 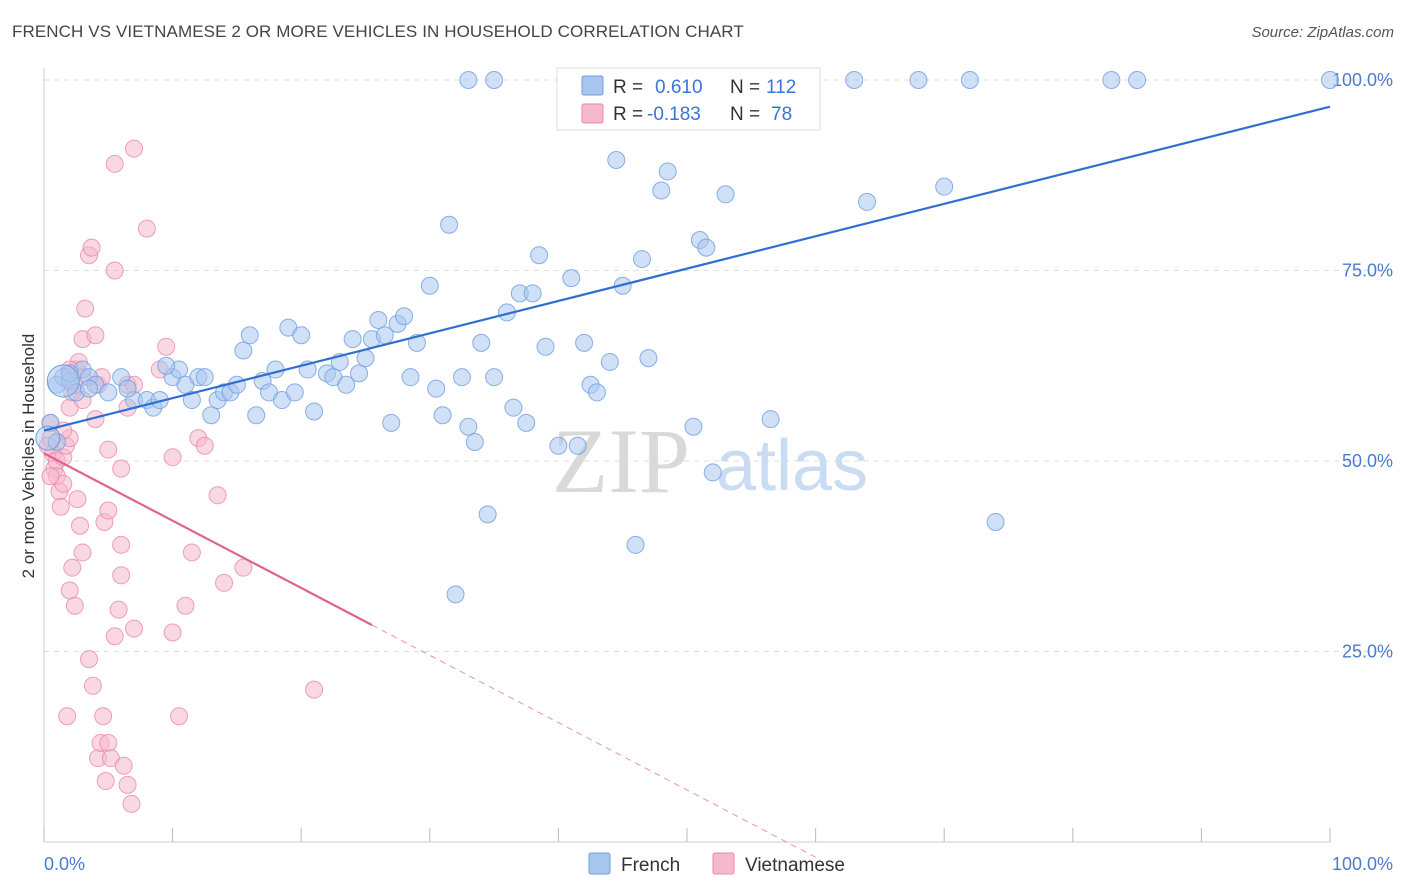 What do you see at coordinates (592, 85) in the screenshot?
I see `legend-swatch-french` at bounding box center [592, 85].